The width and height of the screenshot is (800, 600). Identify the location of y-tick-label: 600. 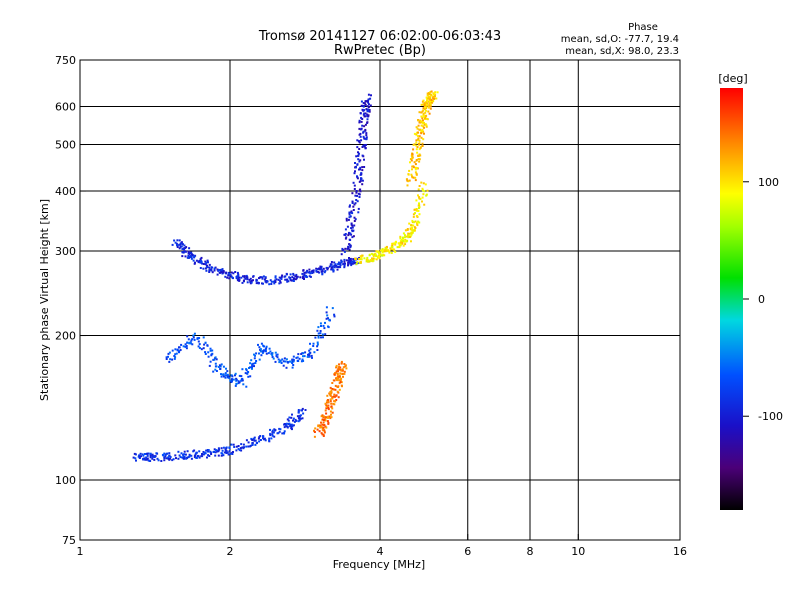
(65, 107).